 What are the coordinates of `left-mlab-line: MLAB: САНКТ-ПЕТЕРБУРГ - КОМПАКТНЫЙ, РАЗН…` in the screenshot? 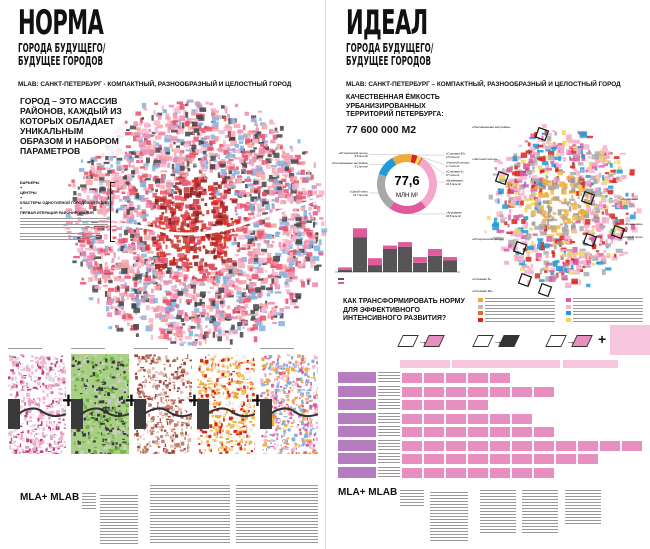 It's located at (155, 84).